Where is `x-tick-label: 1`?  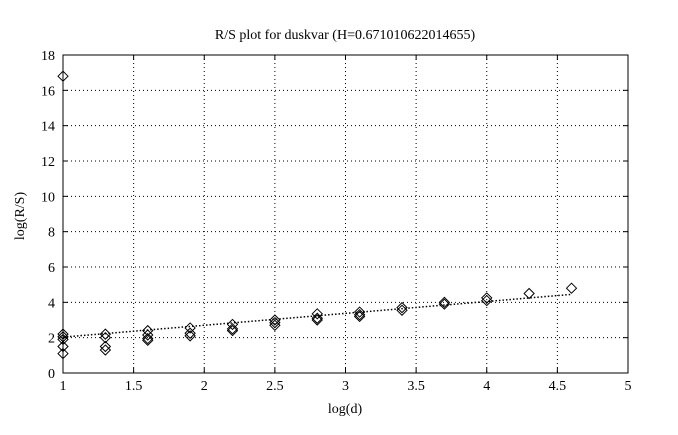
x-tick-label: 1 is located at coordinates (63, 386).